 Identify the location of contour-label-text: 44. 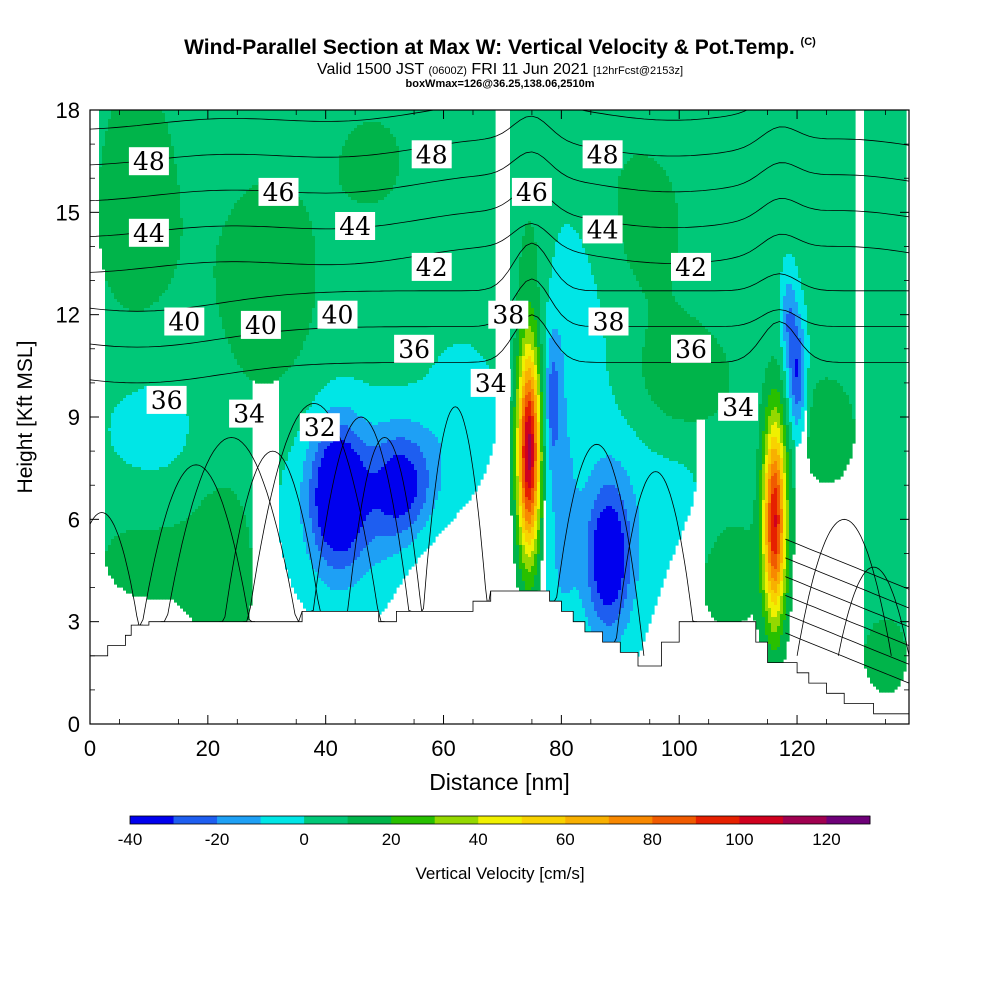
(149, 233).